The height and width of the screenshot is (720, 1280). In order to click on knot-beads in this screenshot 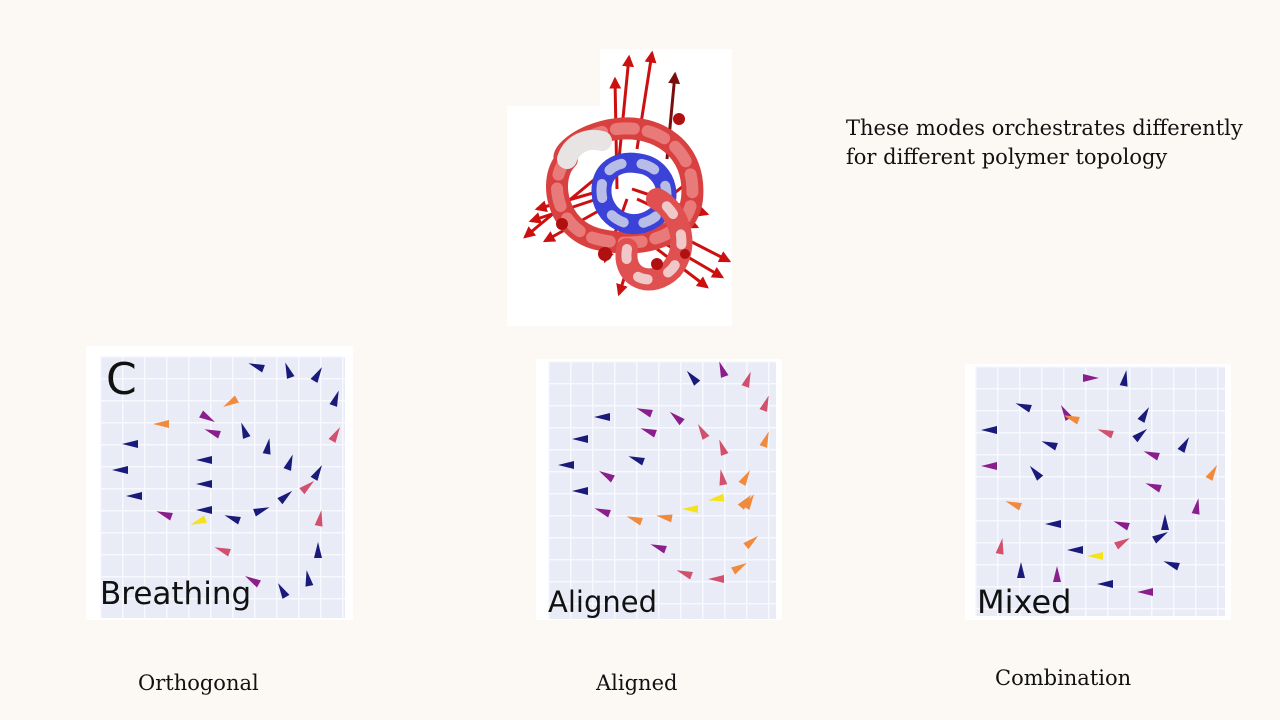, I will do `click(623, 191)`.